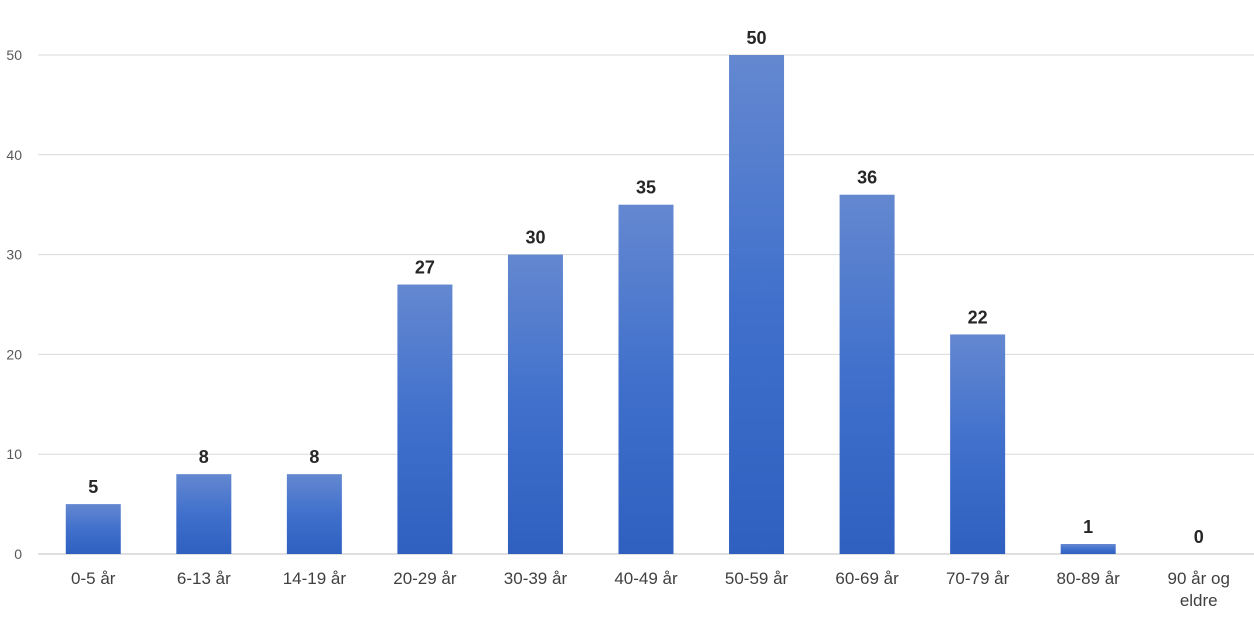  What do you see at coordinates (14, 255) in the screenshot?
I see `y-tick-label: 30` at bounding box center [14, 255].